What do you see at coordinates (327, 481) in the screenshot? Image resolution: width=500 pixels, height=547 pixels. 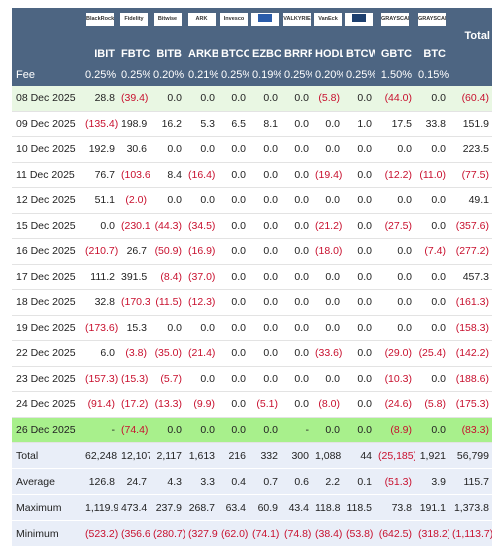 I see `cell: 2.2` at bounding box center [327, 481].